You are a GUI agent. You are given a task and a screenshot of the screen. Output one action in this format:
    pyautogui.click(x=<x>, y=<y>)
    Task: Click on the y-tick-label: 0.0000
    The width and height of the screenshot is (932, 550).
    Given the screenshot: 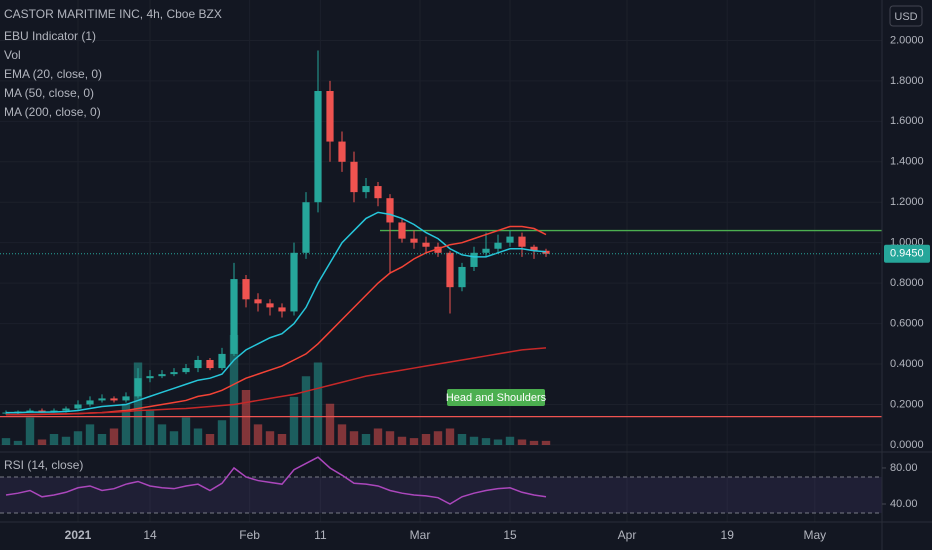 What is the action you would take?
    pyautogui.click(x=907, y=445)
    